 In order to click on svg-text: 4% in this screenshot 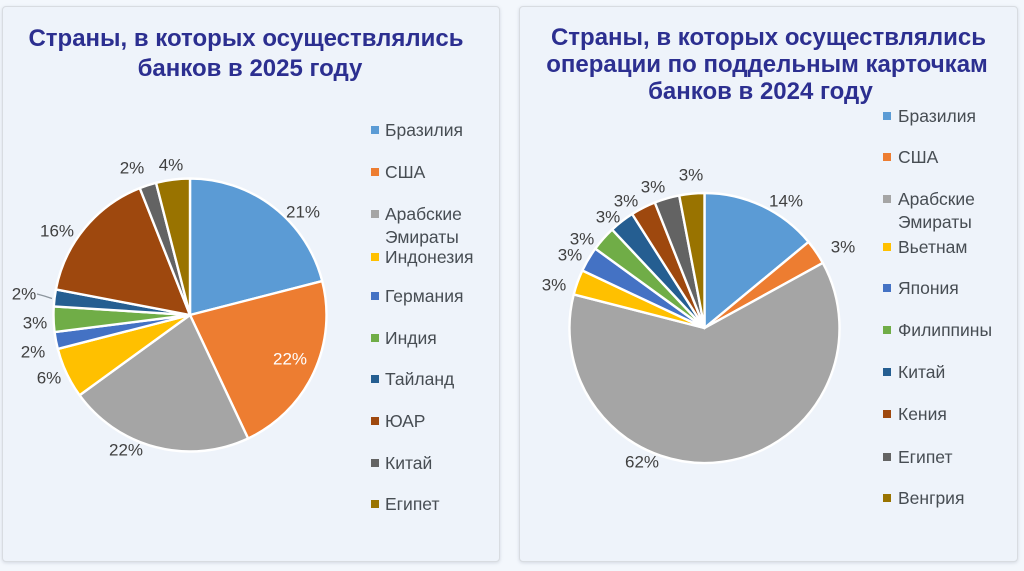, I will do `click(171, 165)`.